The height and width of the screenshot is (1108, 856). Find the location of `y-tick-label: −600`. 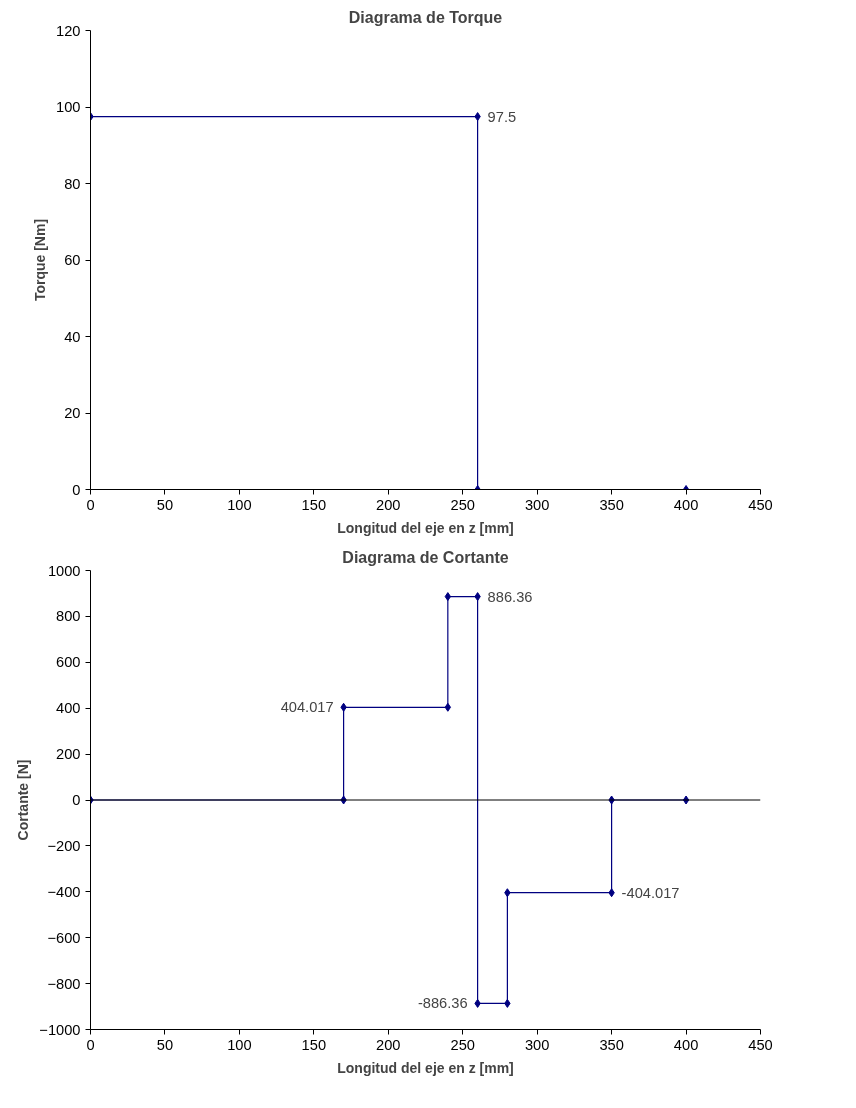

y-tick-label: −600 is located at coordinates (64, 937).